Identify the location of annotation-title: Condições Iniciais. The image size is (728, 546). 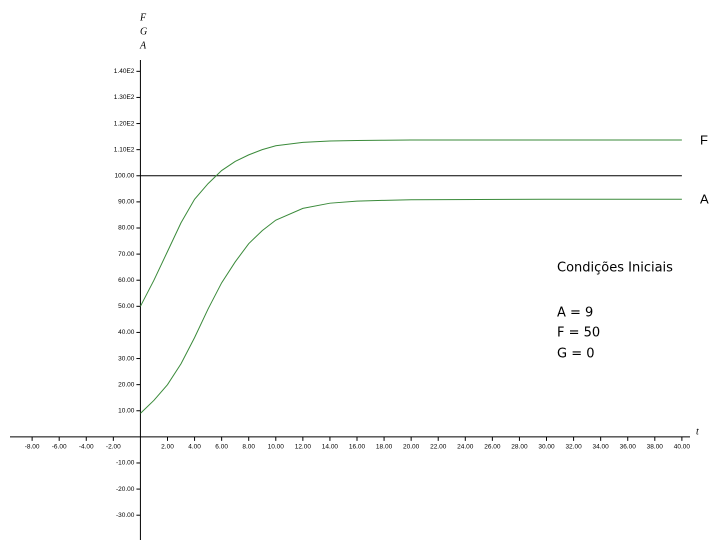
(615, 268).